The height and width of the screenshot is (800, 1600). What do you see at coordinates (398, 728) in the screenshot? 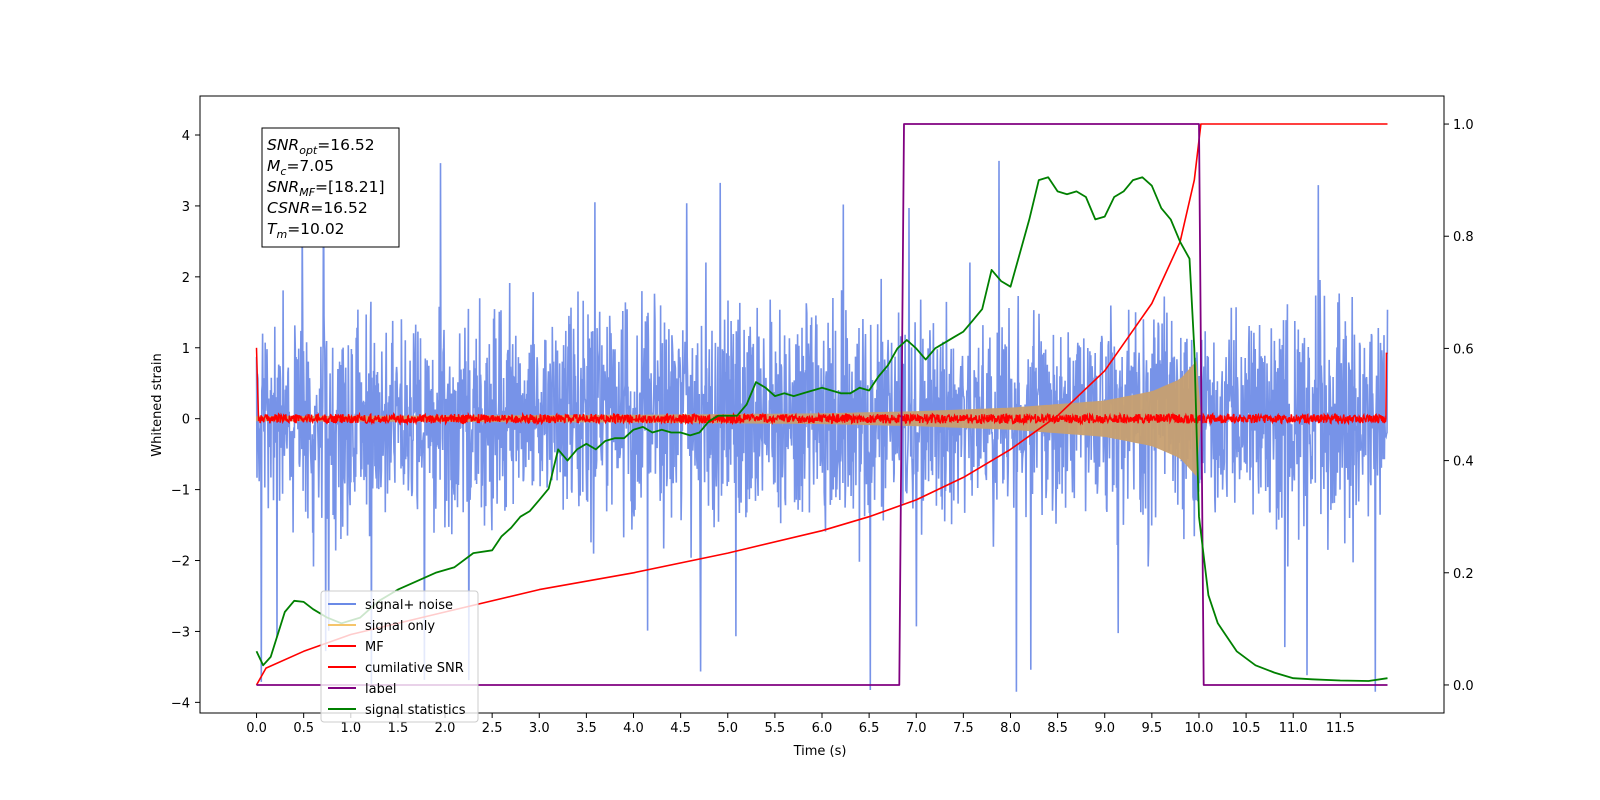
I see `x-tick-label: 1.5` at bounding box center [398, 728].